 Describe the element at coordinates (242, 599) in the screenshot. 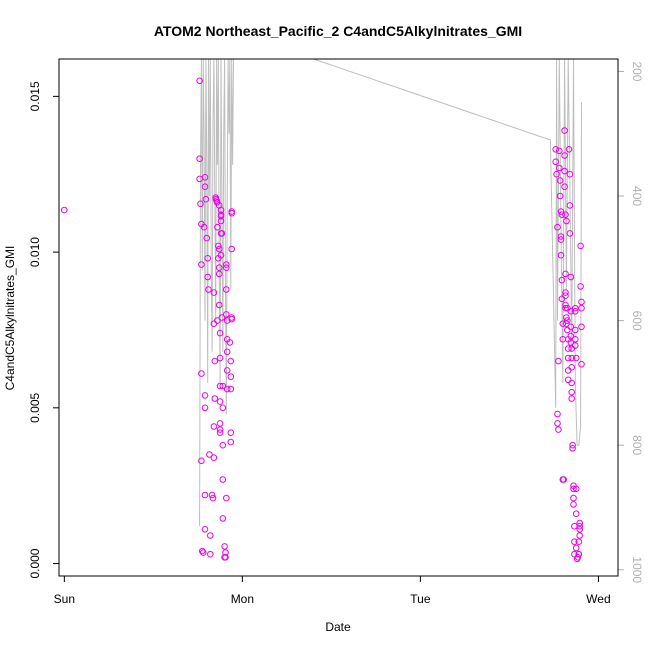

I see `x-tick-label: Mon` at that location.